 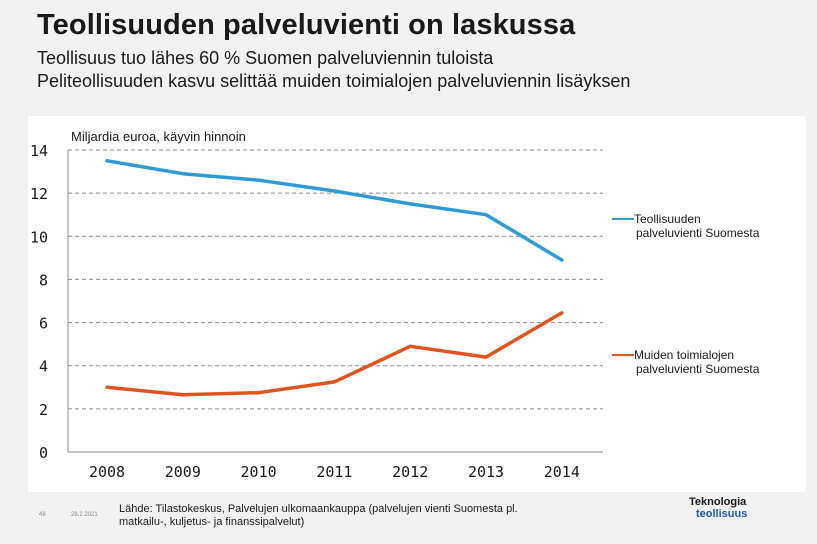 What do you see at coordinates (718, 502) in the screenshot?
I see `logo-line-1: Teknologia` at bounding box center [718, 502].